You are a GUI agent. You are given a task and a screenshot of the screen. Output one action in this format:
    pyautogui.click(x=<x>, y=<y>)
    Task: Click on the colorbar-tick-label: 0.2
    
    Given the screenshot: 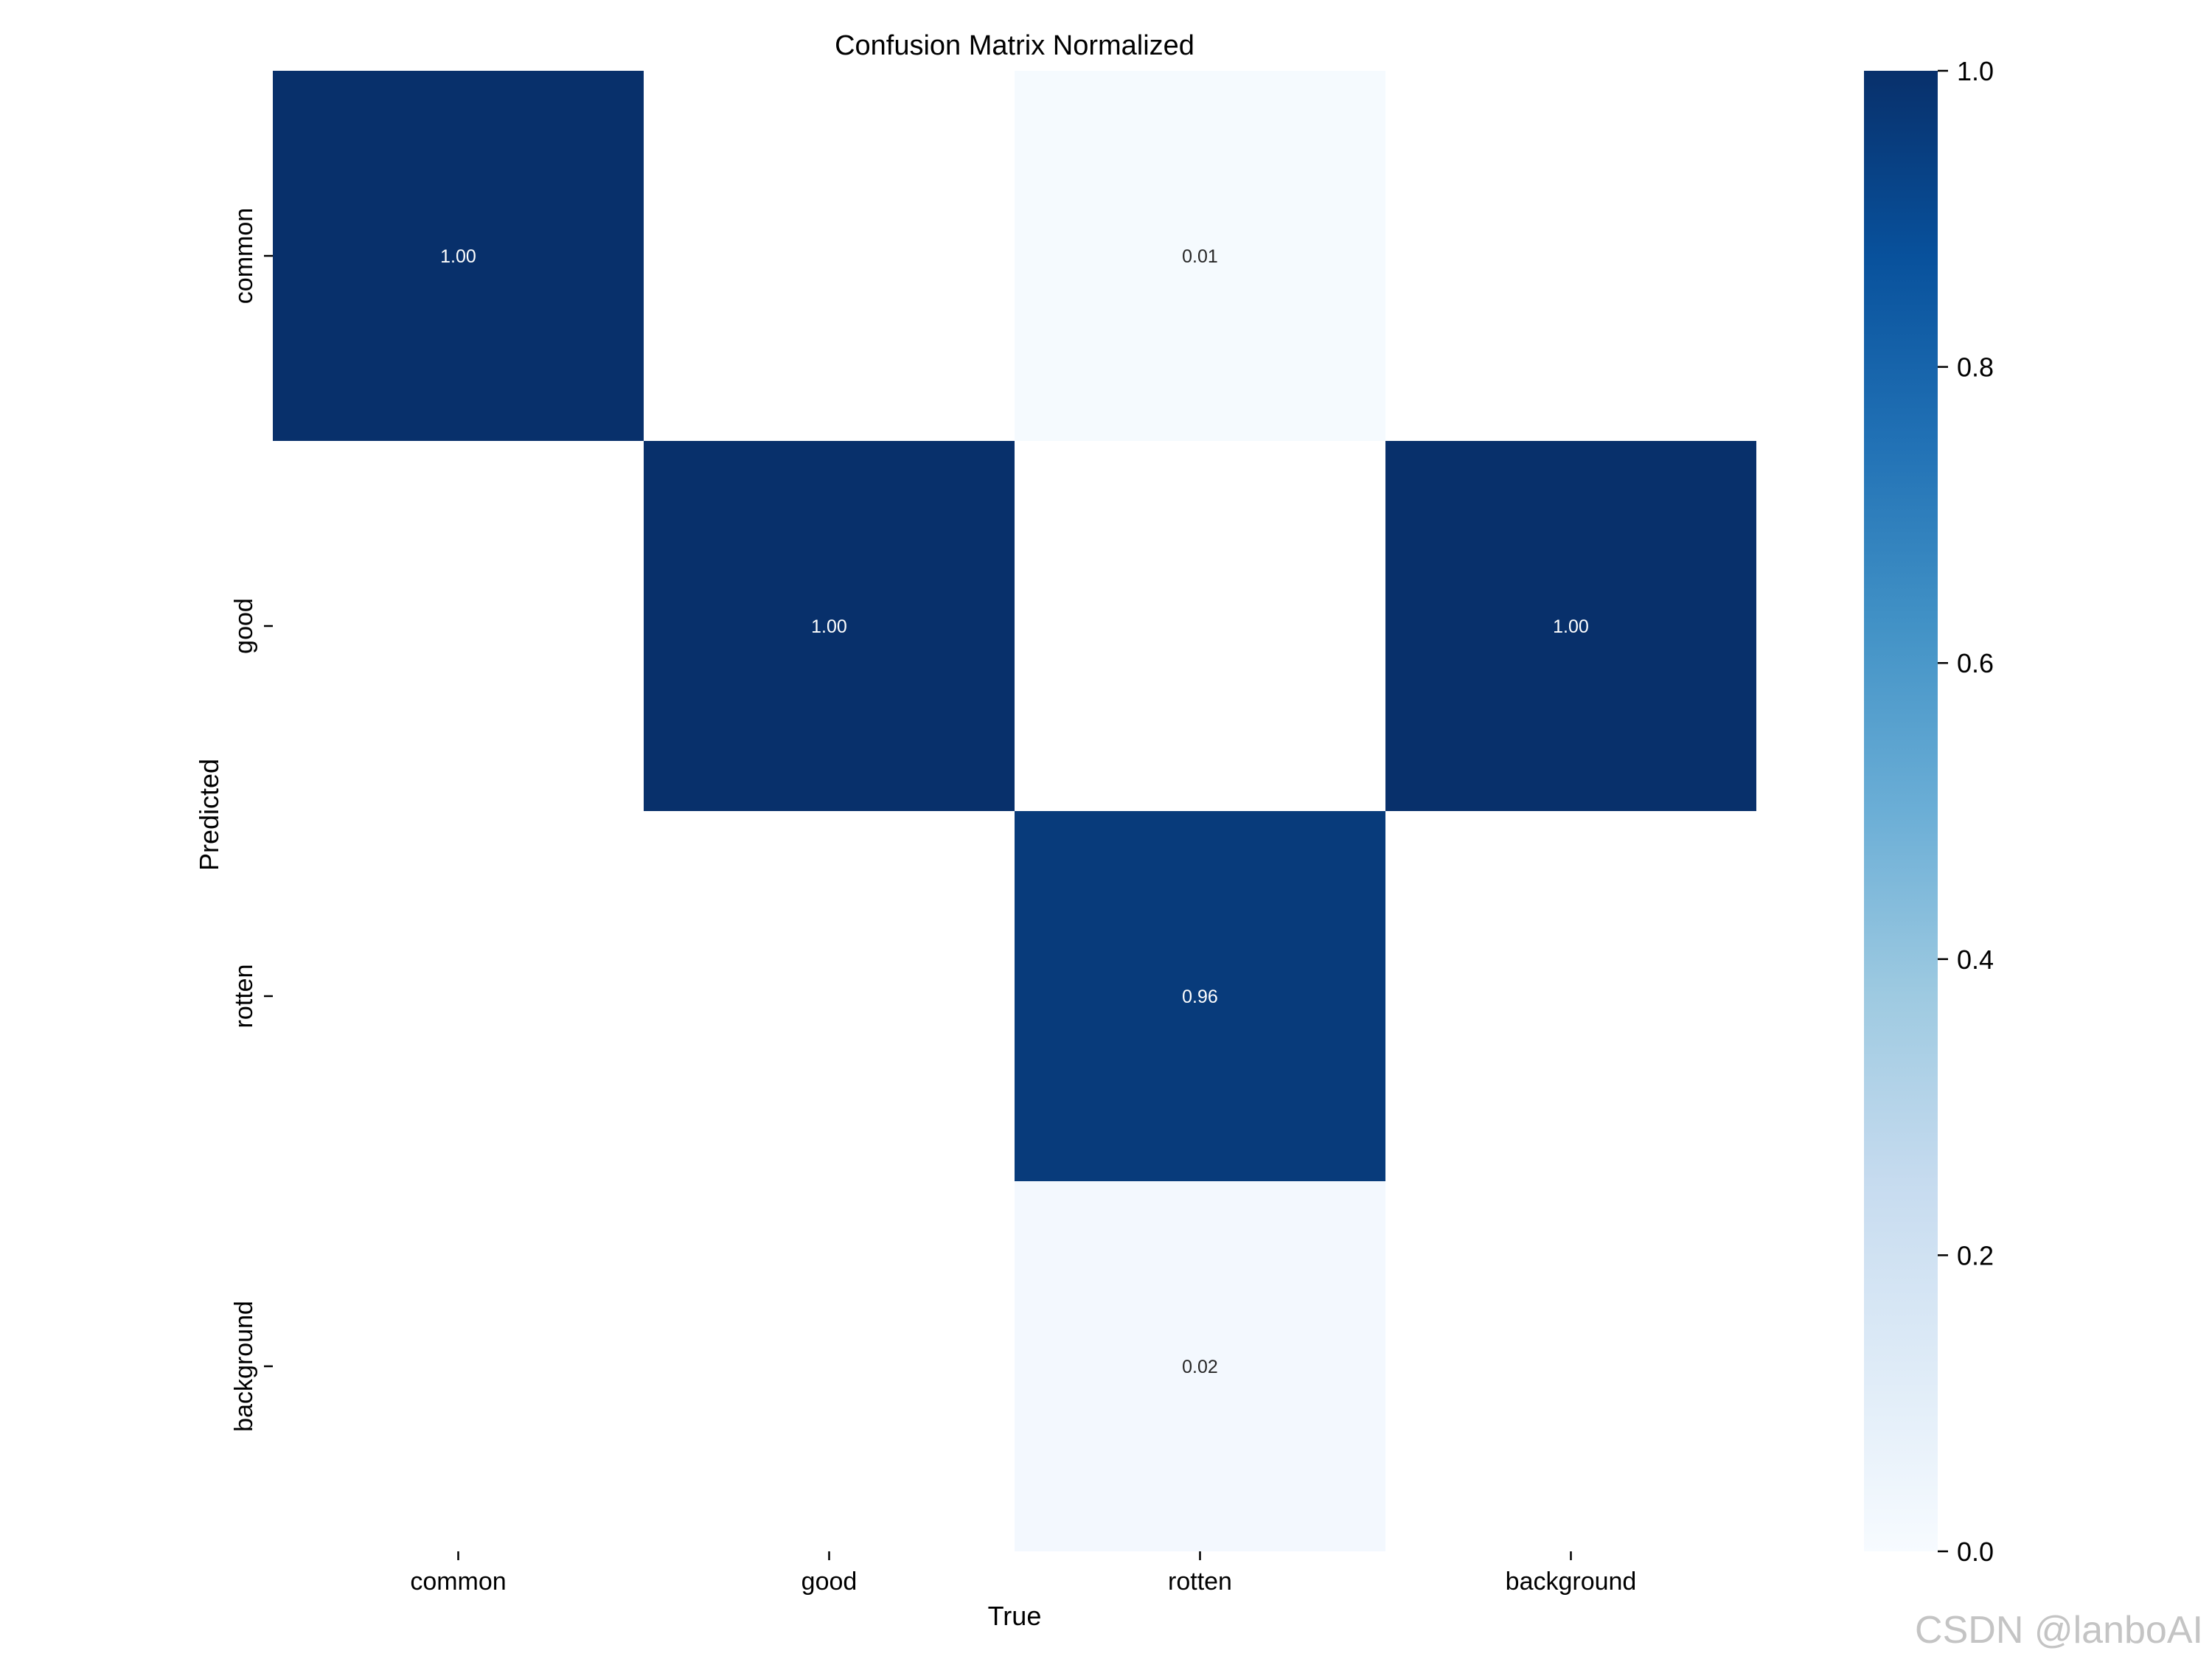 What is the action you would take?
    pyautogui.click(x=1975, y=1255)
    